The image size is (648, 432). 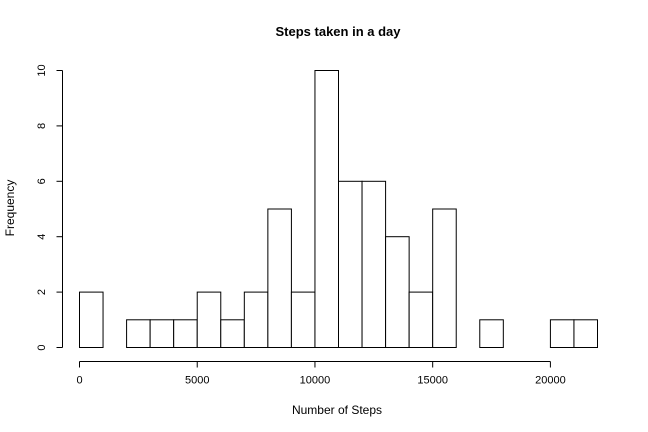 What do you see at coordinates (550, 381) in the screenshot?
I see `x-tick-label-4: 20000` at bounding box center [550, 381].